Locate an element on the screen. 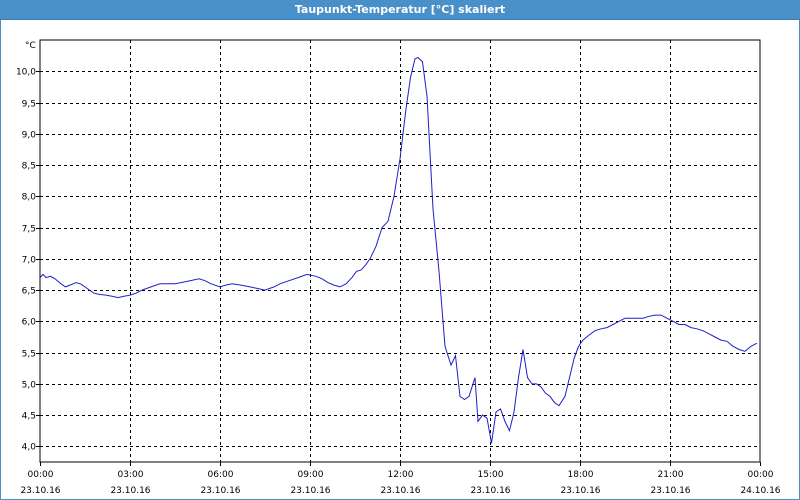 This screenshot has width=800, height=500. y-tick-label: 8,5 is located at coordinates (29, 167).